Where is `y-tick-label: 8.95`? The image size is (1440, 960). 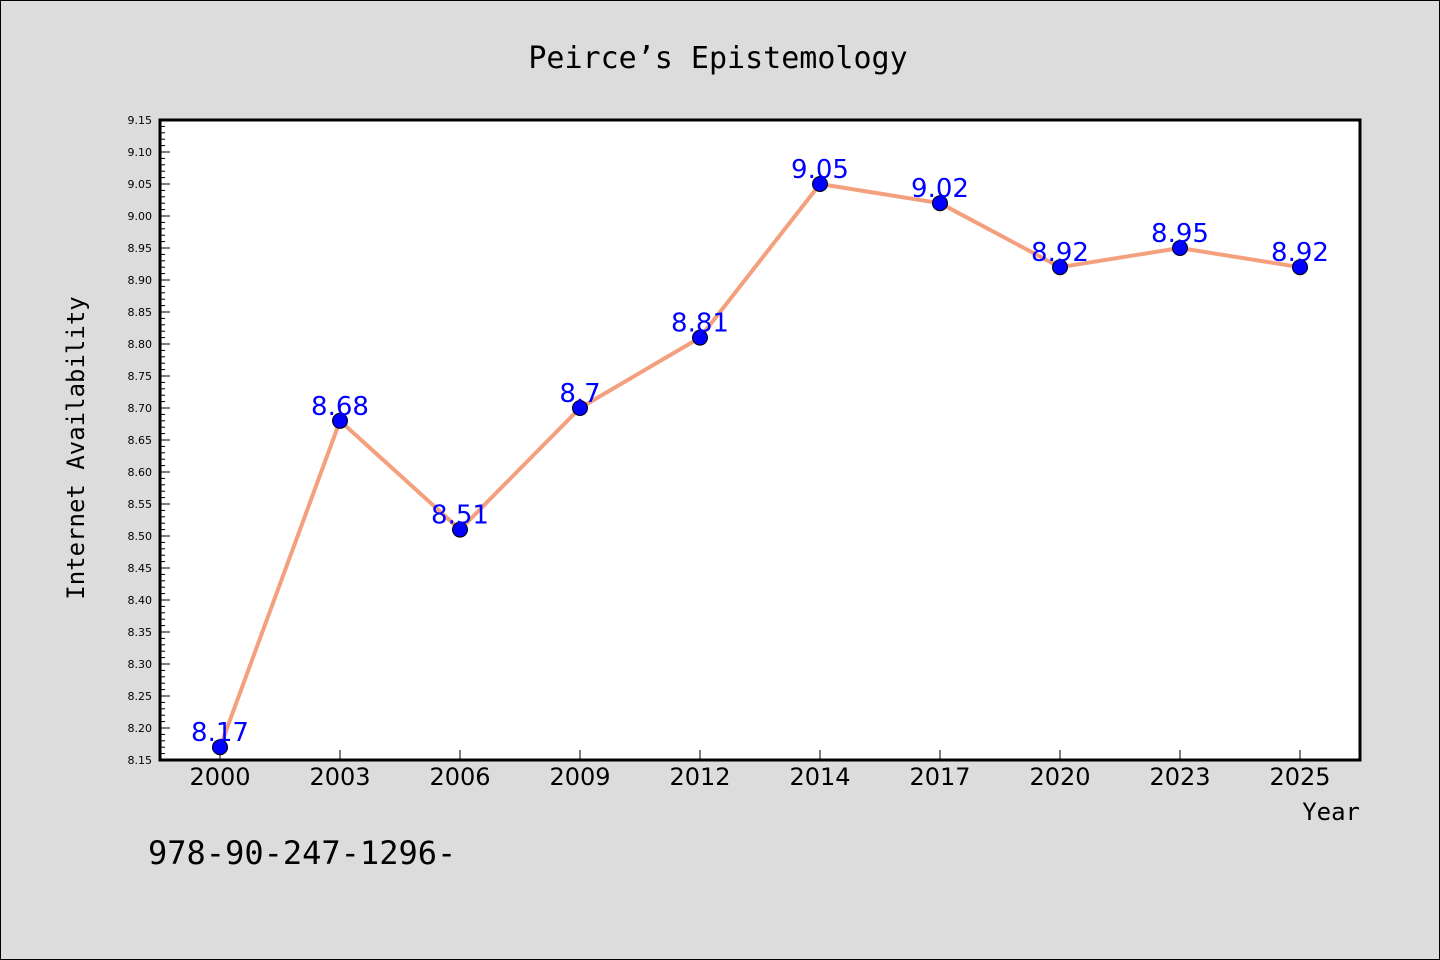
y-tick-label: 8.95 is located at coordinates (140, 248).